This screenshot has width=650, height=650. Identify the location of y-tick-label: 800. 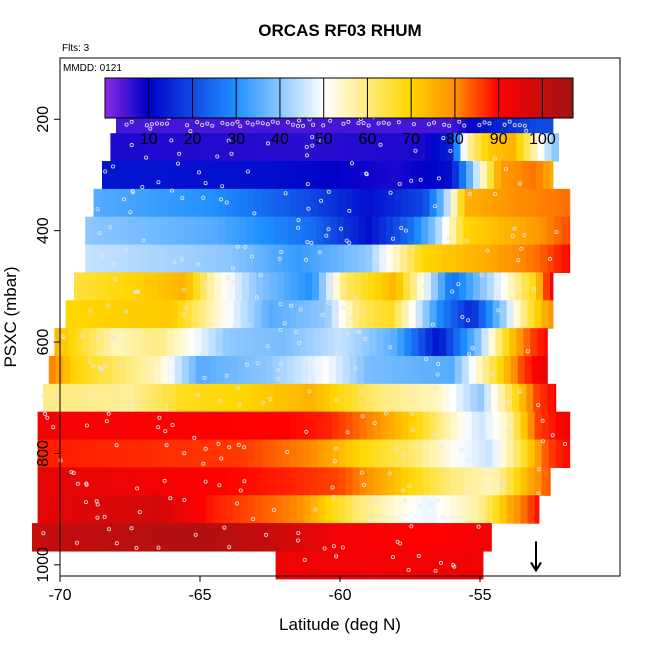
(43, 453).